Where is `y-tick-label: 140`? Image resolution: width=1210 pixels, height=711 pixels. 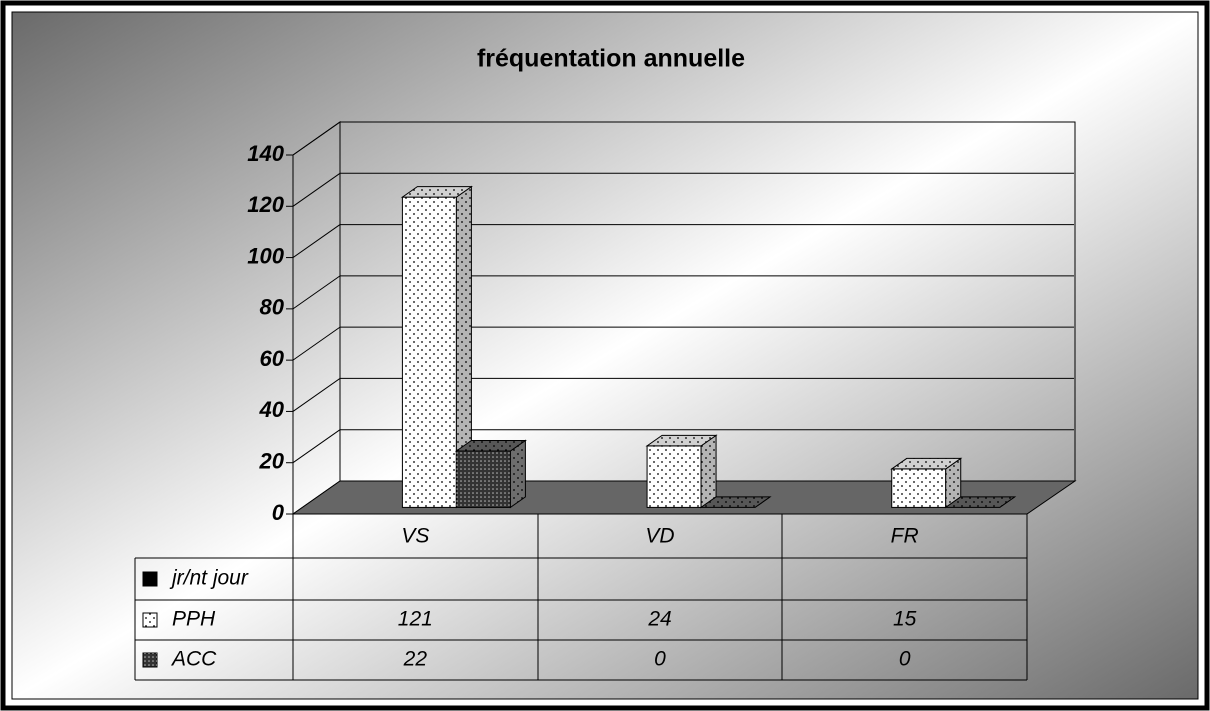
y-tick-label: 140 is located at coordinates (265, 153).